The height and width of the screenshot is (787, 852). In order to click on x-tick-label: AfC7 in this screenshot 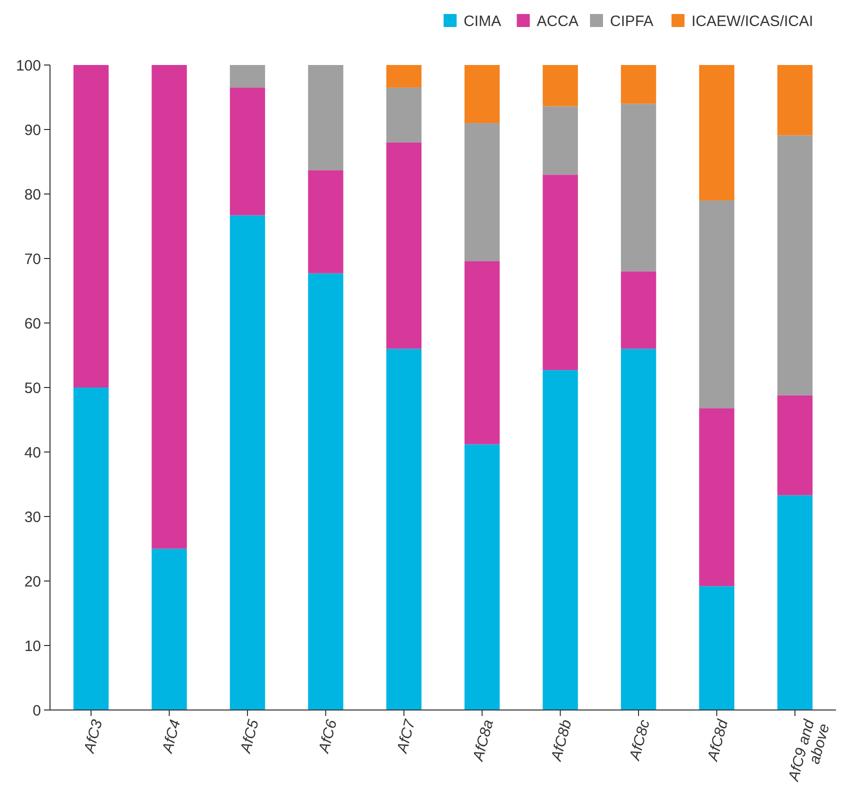, I will do `click(406, 736)`.